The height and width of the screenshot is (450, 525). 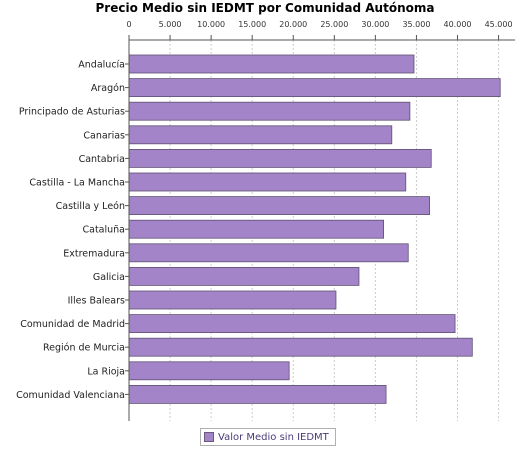 What do you see at coordinates (94, 253) in the screenshot?
I see `category-label: Extremadura` at bounding box center [94, 253].